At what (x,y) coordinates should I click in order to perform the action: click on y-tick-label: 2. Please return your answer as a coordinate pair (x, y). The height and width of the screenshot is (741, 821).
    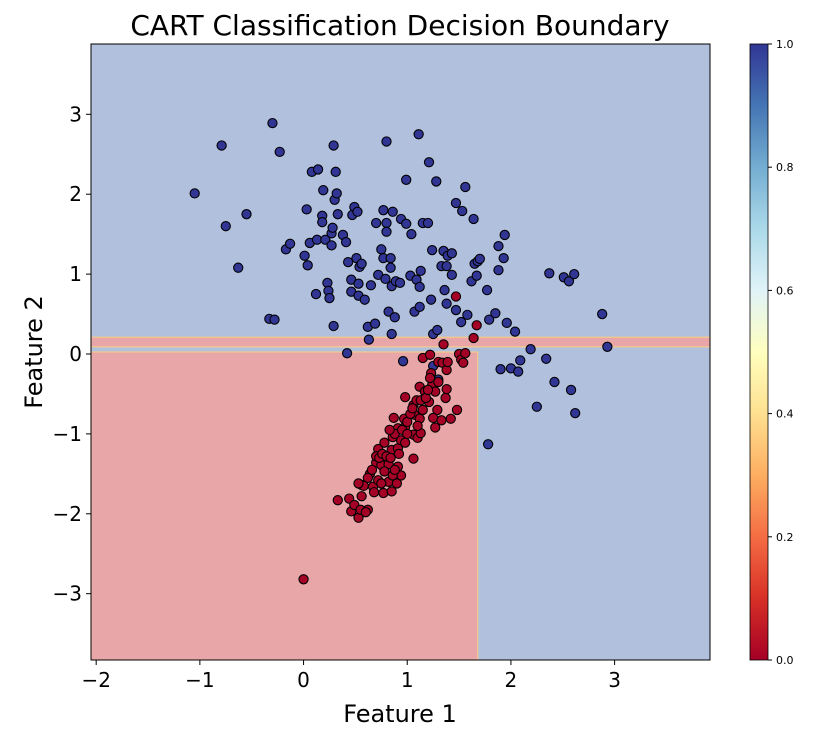
    Looking at the image, I should click on (75, 194).